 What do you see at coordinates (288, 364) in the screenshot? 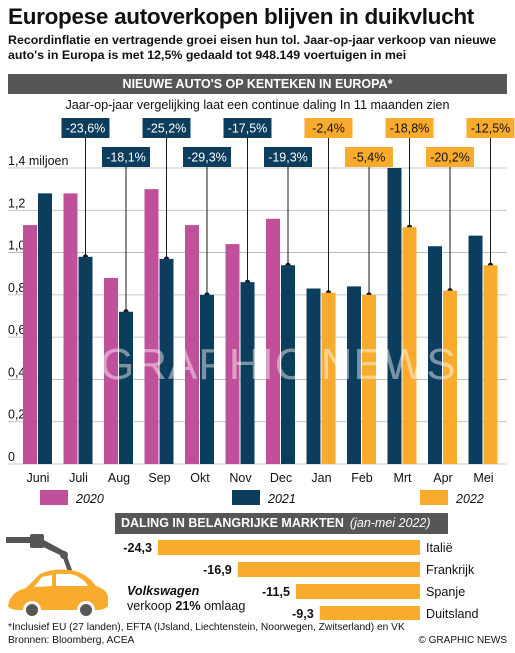
I see `bar-2021-Dec` at bounding box center [288, 364].